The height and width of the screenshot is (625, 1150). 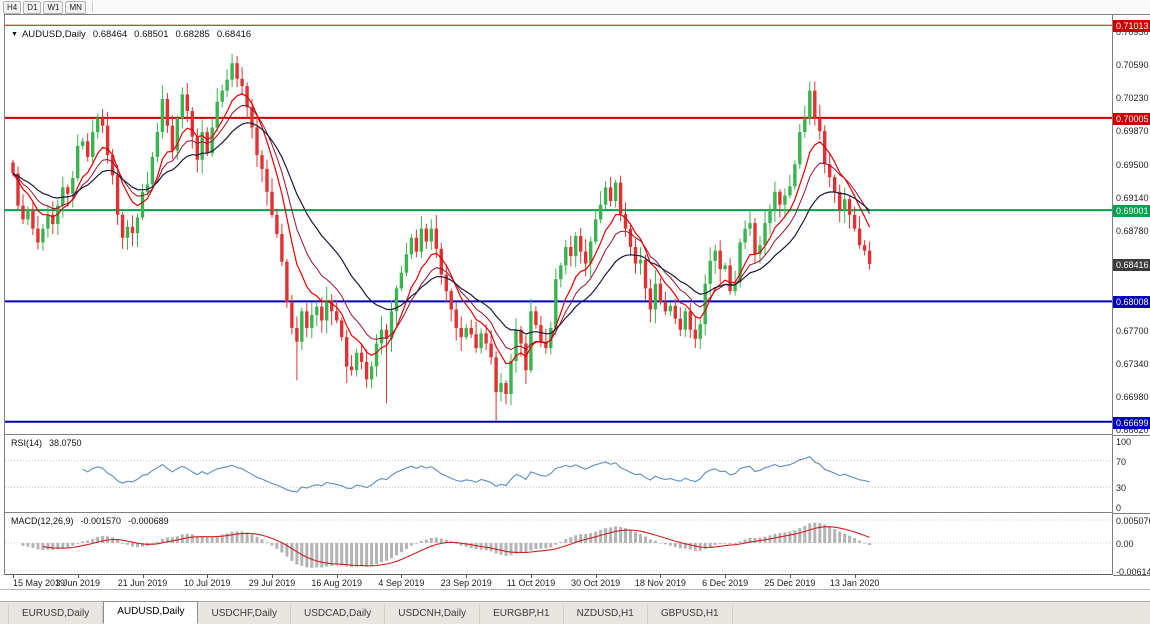 I want to click on macd-pane-canvas, so click(x=558, y=544).